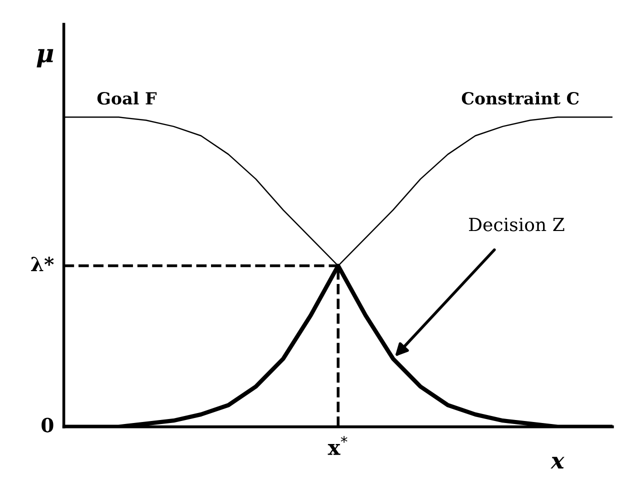 The image size is (638, 485). What do you see at coordinates (338, 445) in the screenshot?
I see `text: x$^{*}$` at bounding box center [338, 445].